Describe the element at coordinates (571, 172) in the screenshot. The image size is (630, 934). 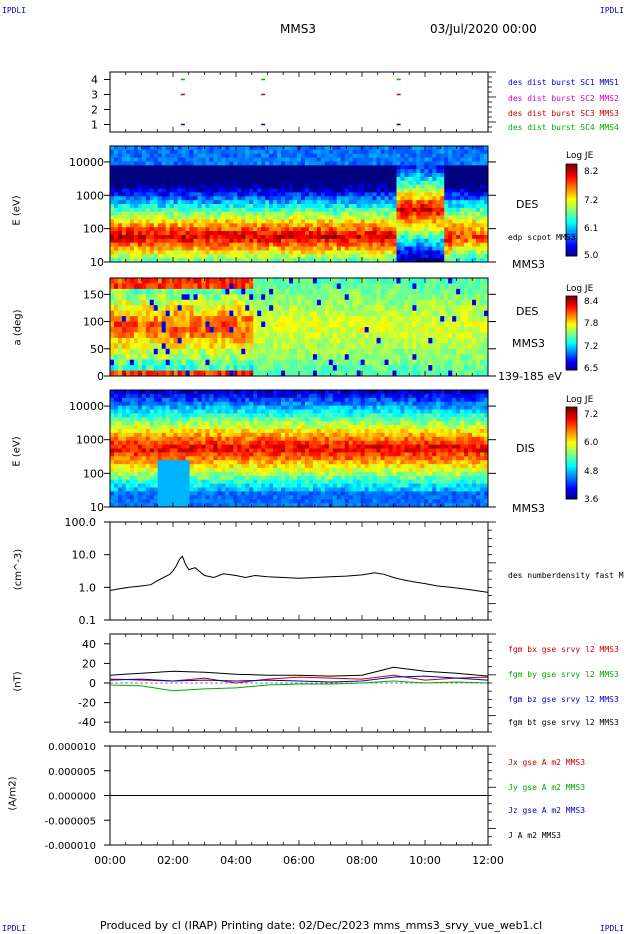
I see `colorbar-des-energy` at that location.